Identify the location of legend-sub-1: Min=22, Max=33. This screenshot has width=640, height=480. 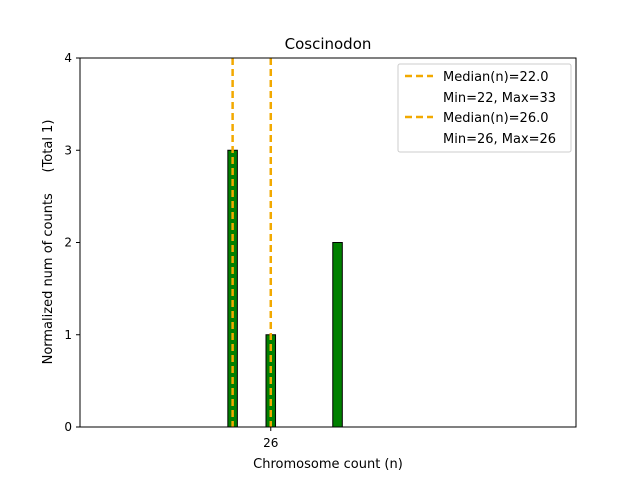
(499, 98).